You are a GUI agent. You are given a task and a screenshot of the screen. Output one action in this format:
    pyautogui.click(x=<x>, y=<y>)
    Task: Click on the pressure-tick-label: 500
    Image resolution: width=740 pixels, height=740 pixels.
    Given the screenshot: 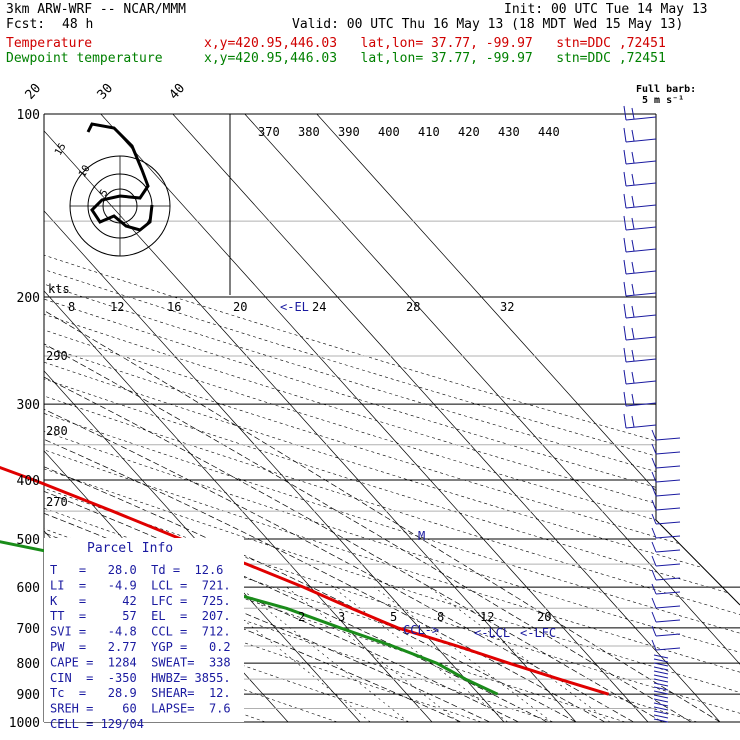 What is the action you would take?
    pyautogui.click(x=28, y=540)
    